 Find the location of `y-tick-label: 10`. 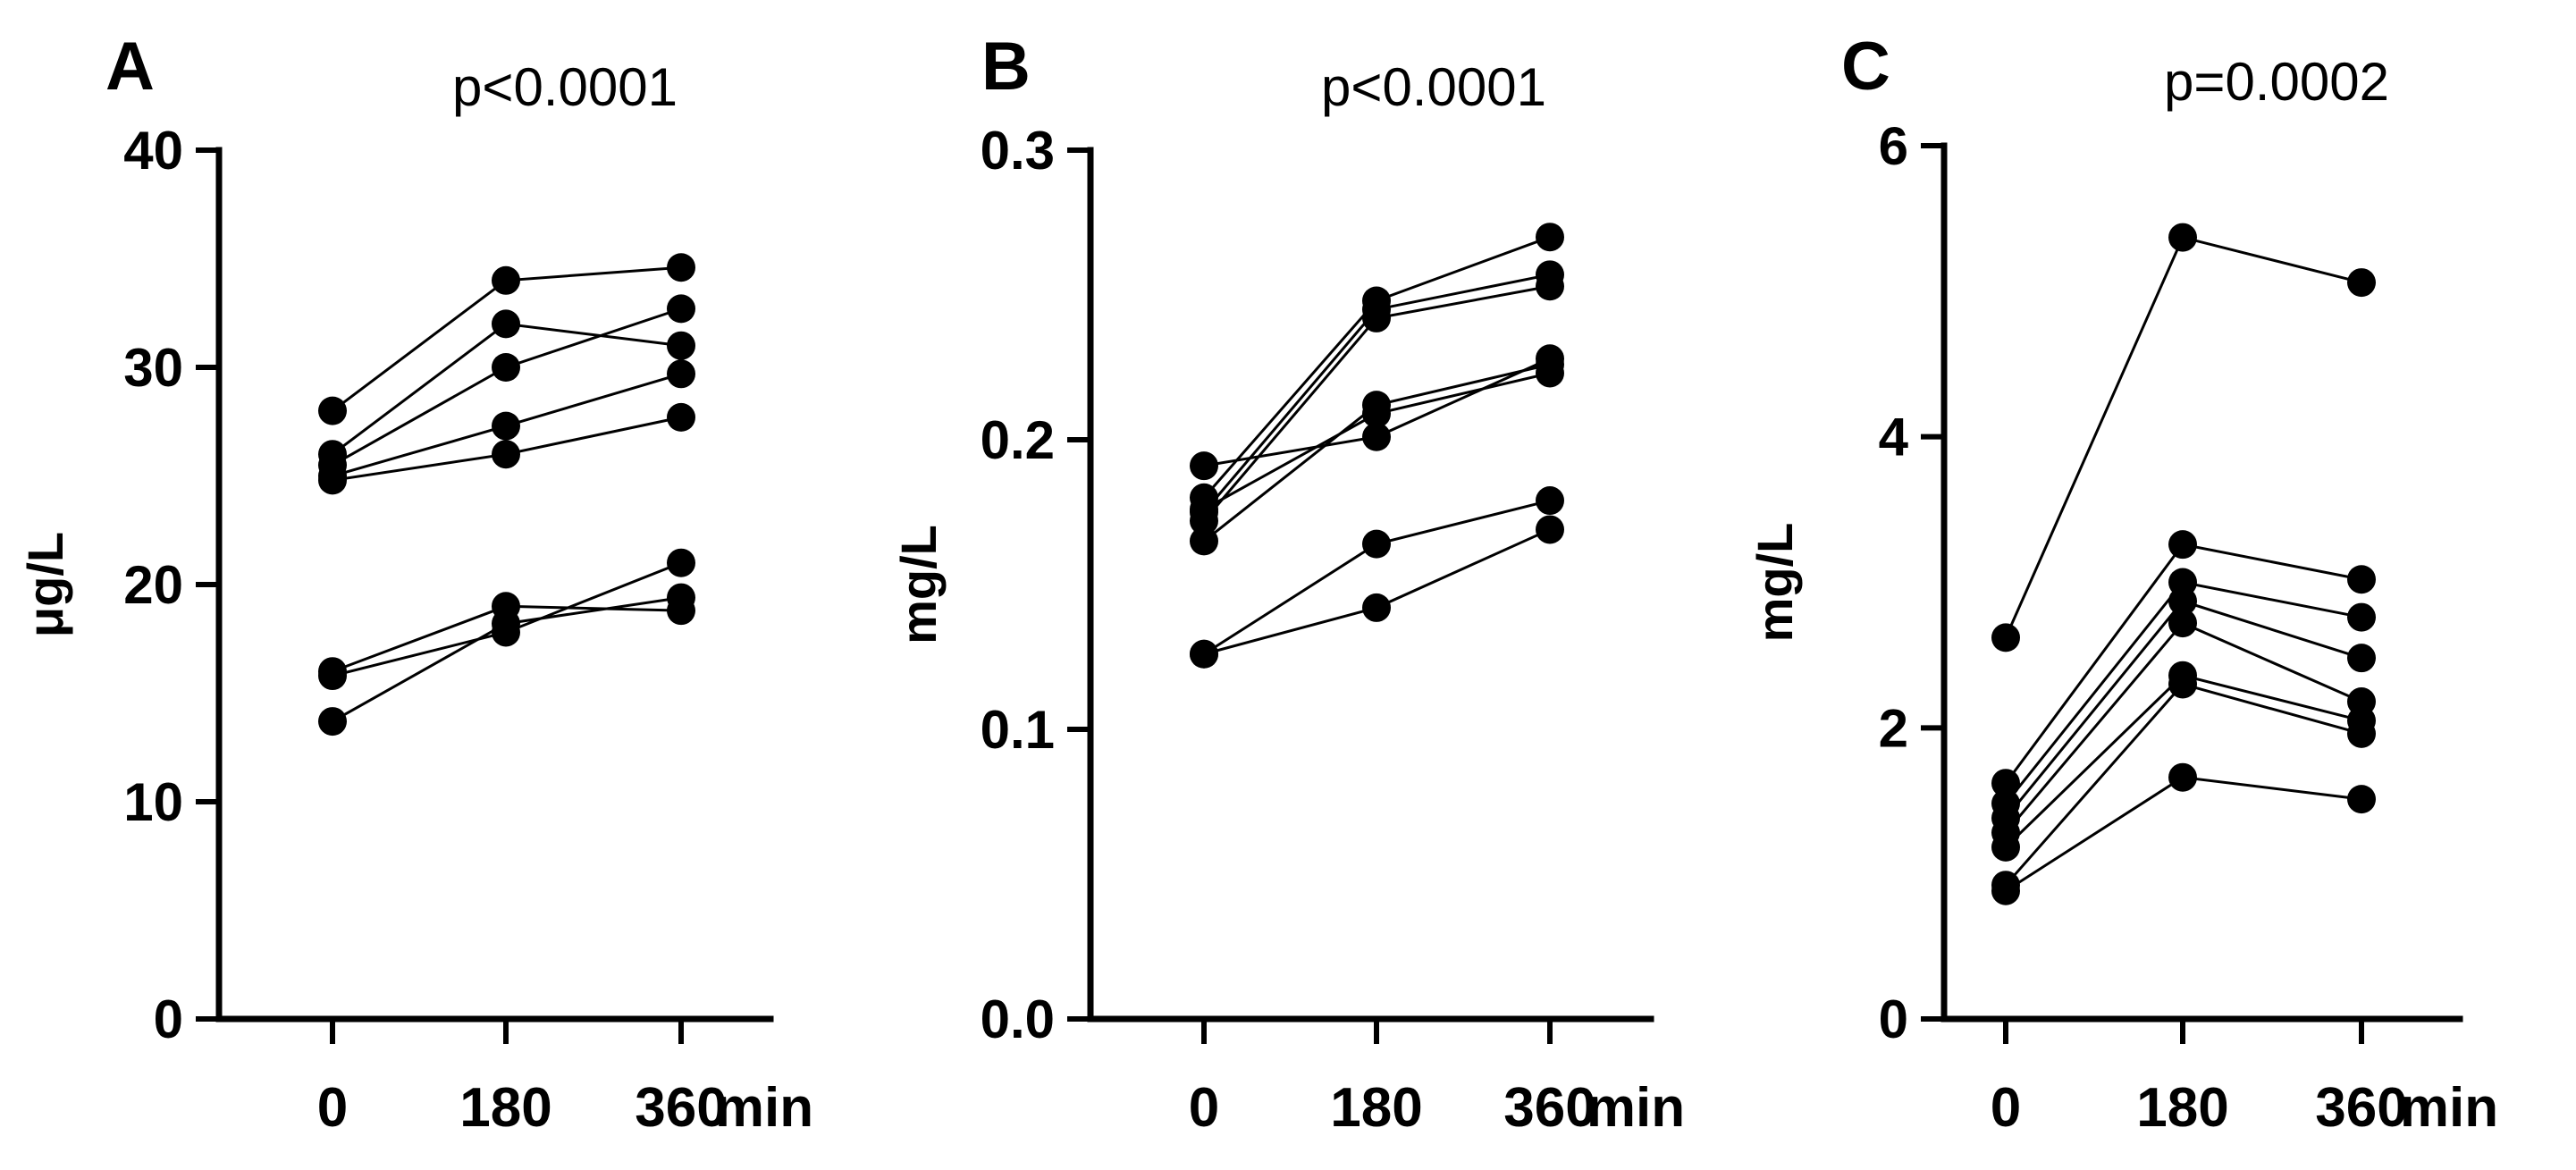

y-tick-label: 10 is located at coordinates (153, 802).